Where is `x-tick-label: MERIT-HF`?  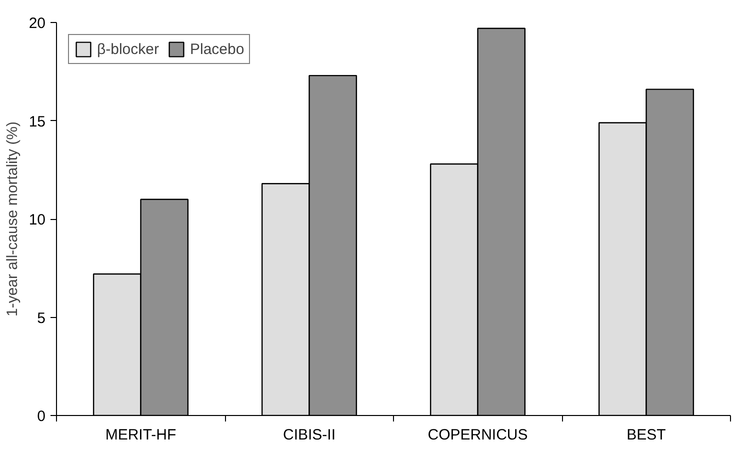 x-tick-label: MERIT-HF is located at coordinates (140, 435).